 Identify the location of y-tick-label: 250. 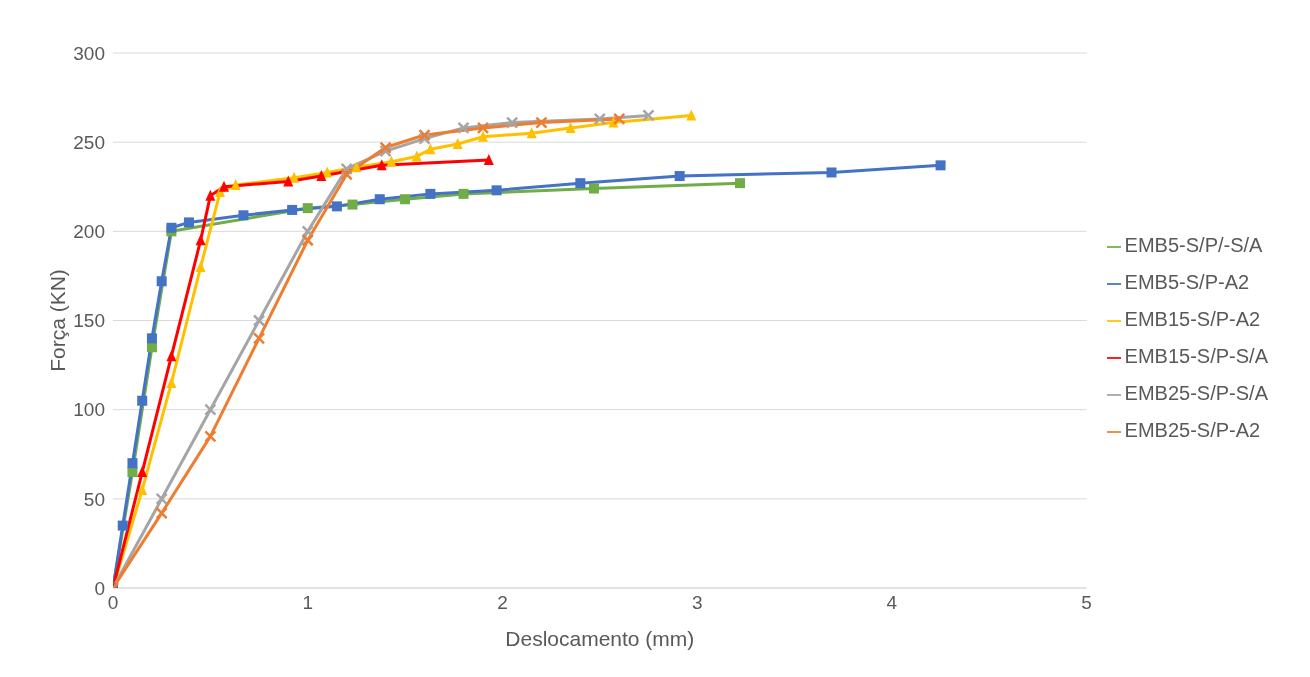
(89, 142).